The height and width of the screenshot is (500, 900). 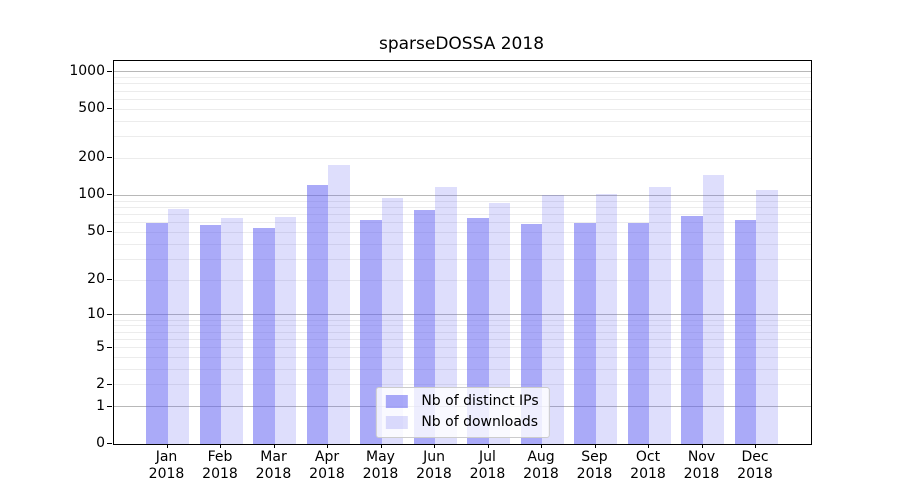 What do you see at coordinates (100, 443) in the screenshot?
I see `y-axis-tick-label: 0` at bounding box center [100, 443].